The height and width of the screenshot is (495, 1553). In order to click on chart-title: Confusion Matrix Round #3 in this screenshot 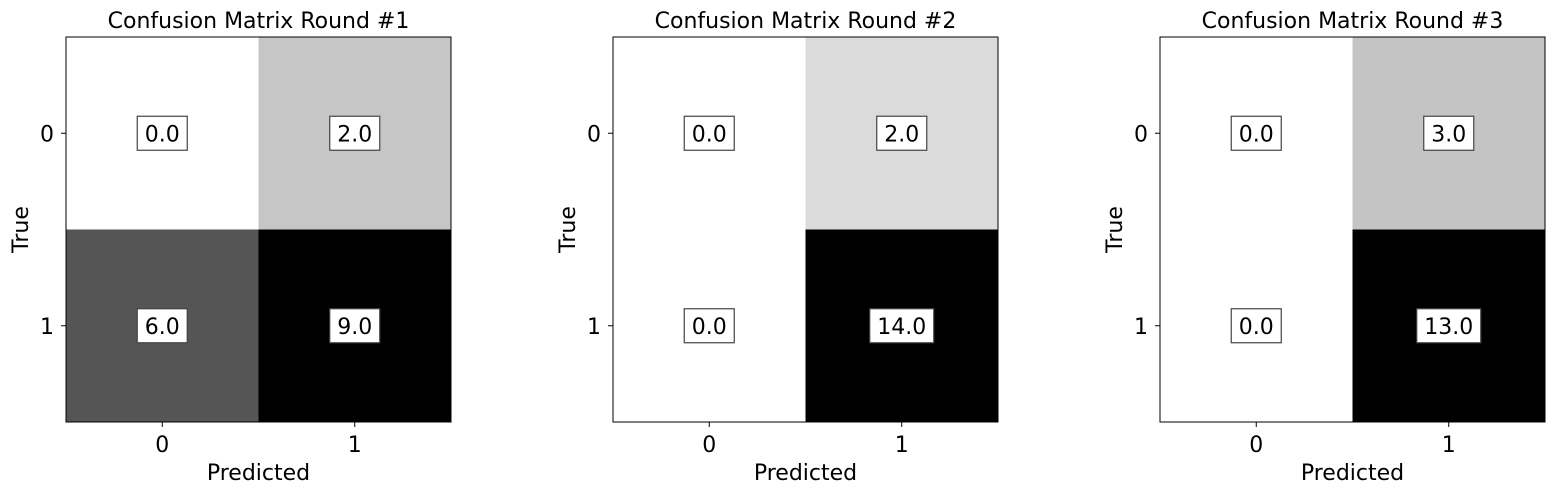, I will do `click(1353, 21)`.